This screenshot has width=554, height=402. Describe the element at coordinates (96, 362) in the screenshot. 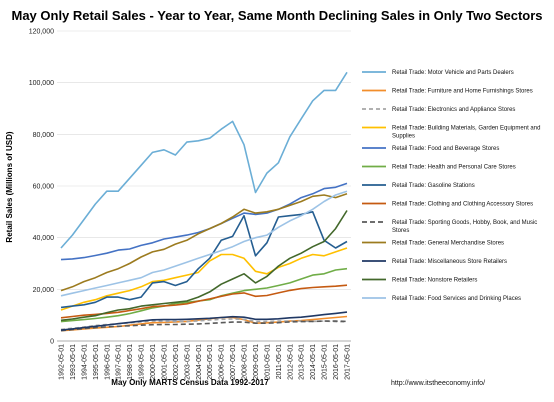

I see `x-tick-label: 1995-05-01` at that location.